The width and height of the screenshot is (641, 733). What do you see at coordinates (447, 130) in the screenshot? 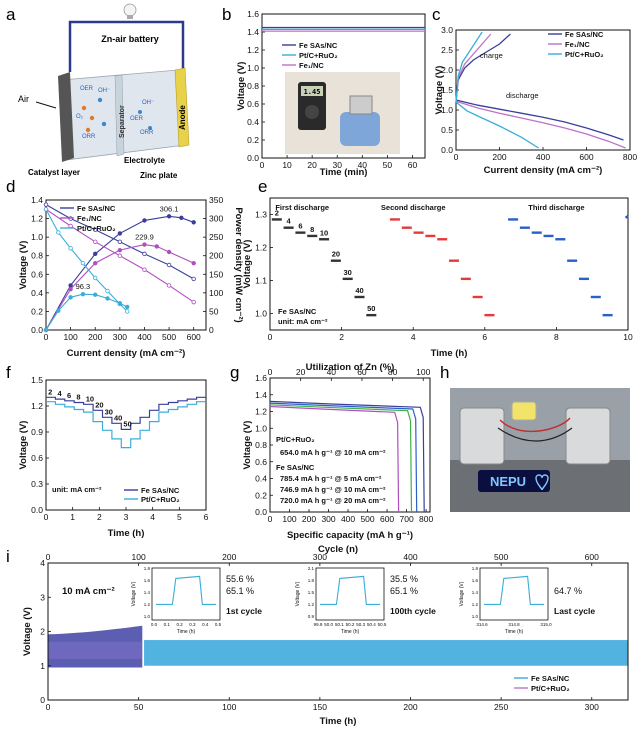
I see `chart-c-ytick-label-1: 0.5` at bounding box center [447, 130].